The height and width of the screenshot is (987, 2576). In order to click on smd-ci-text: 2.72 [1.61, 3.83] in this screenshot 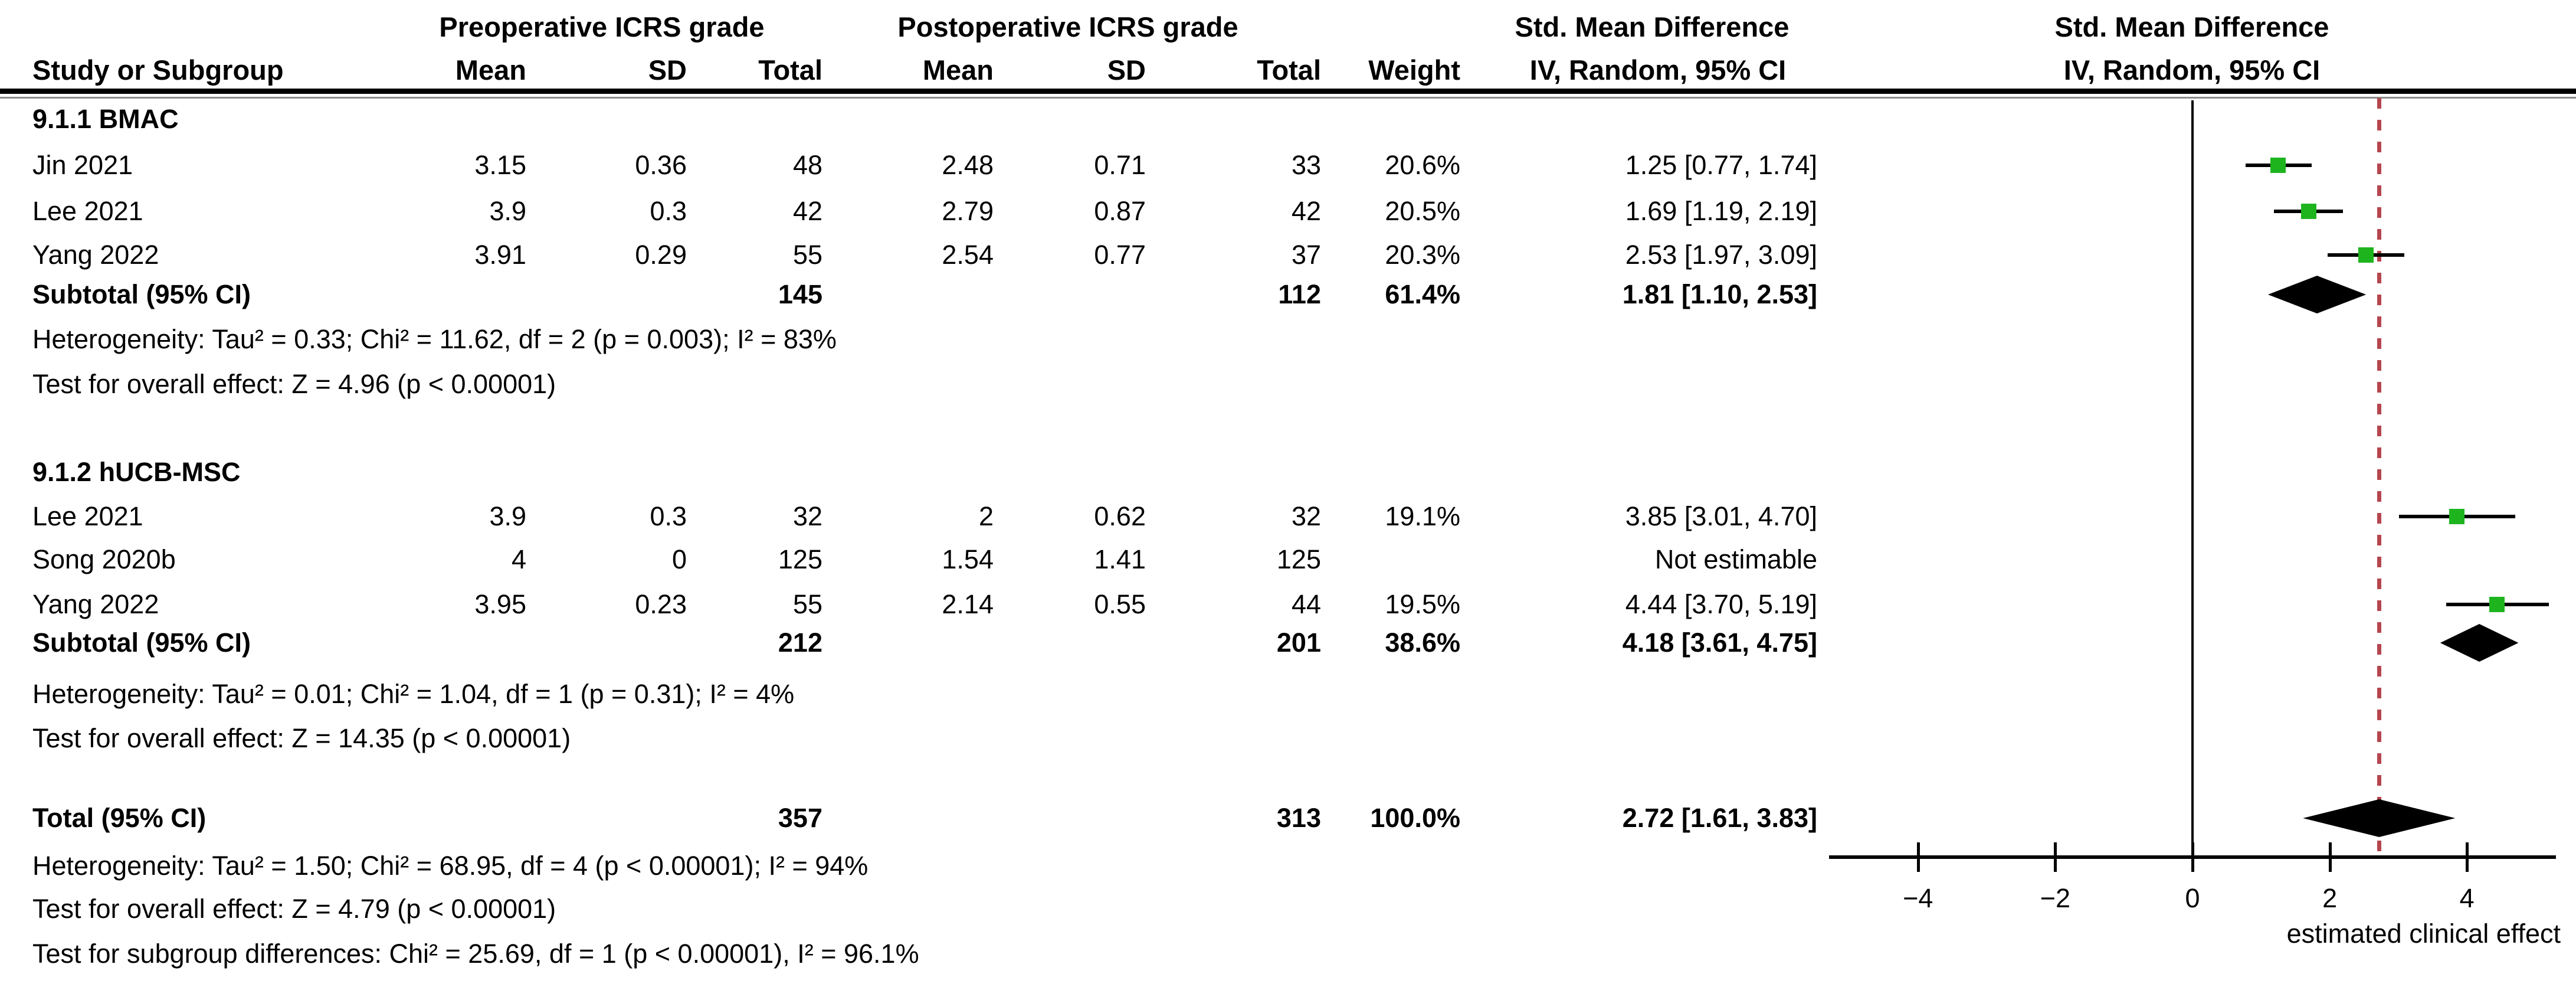, I will do `click(1719, 818)`.